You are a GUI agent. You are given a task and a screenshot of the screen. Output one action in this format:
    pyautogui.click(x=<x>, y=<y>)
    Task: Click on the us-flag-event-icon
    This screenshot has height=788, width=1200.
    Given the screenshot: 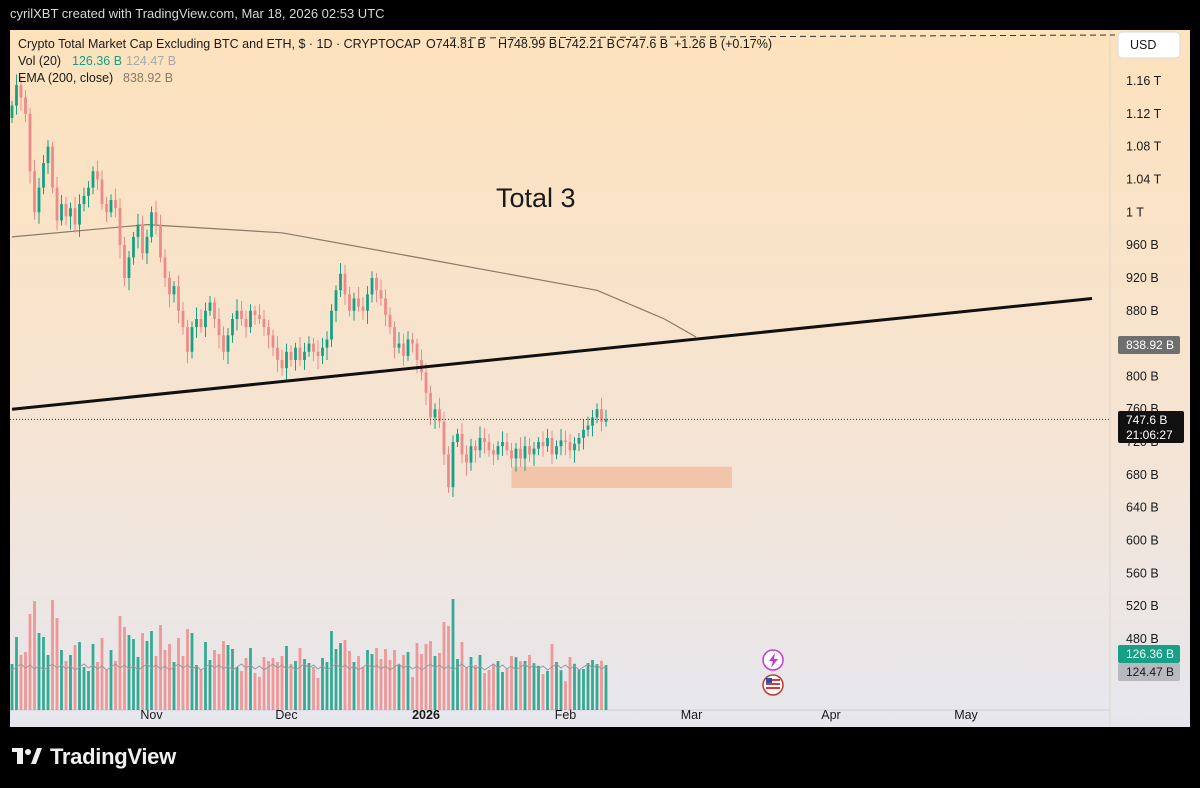 What is the action you would take?
    pyautogui.click(x=773, y=685)
    